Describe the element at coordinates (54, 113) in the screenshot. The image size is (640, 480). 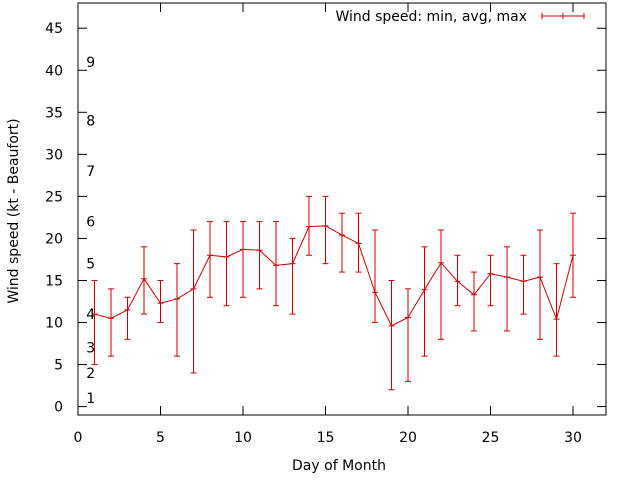
I see `y-tick-label: 35` at that location.